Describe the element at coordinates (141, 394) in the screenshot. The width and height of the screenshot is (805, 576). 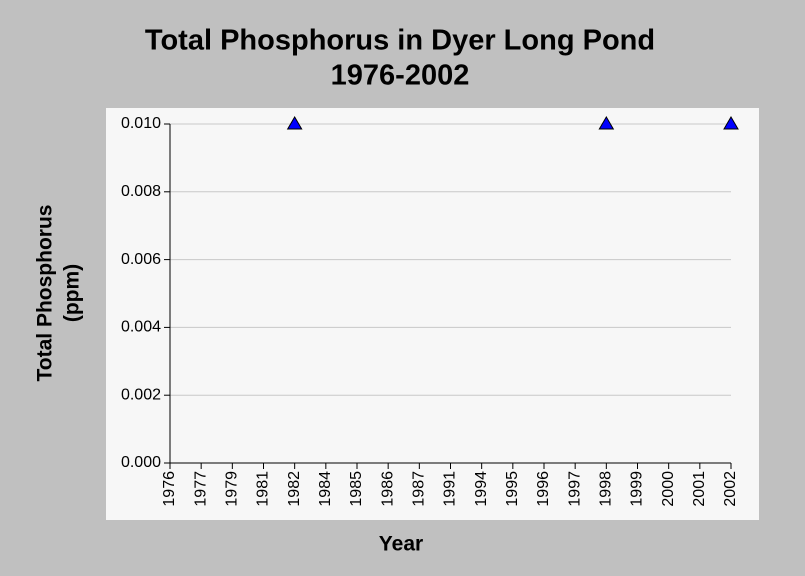
I see `y-tick-label: 0.002` at that location.